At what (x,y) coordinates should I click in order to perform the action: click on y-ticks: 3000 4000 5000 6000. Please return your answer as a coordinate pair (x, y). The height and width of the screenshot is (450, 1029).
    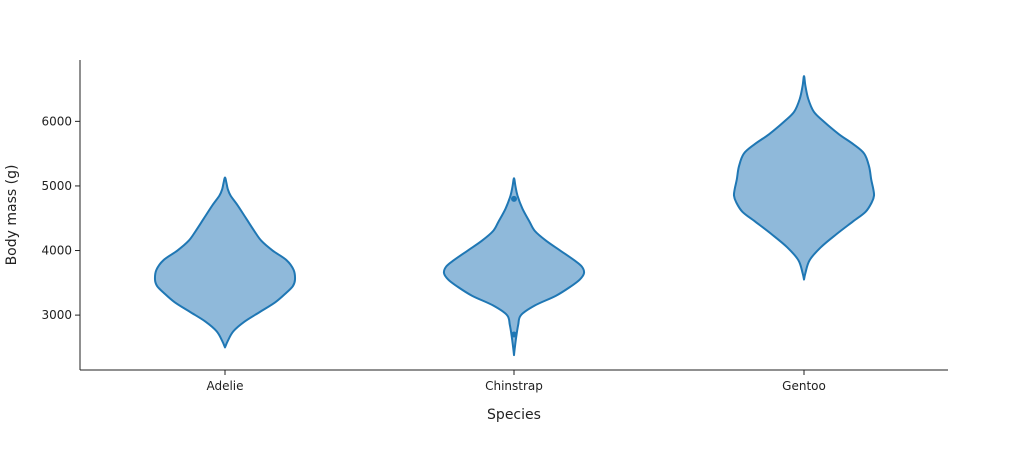
    Looking at the image, I should click on (60, 218).